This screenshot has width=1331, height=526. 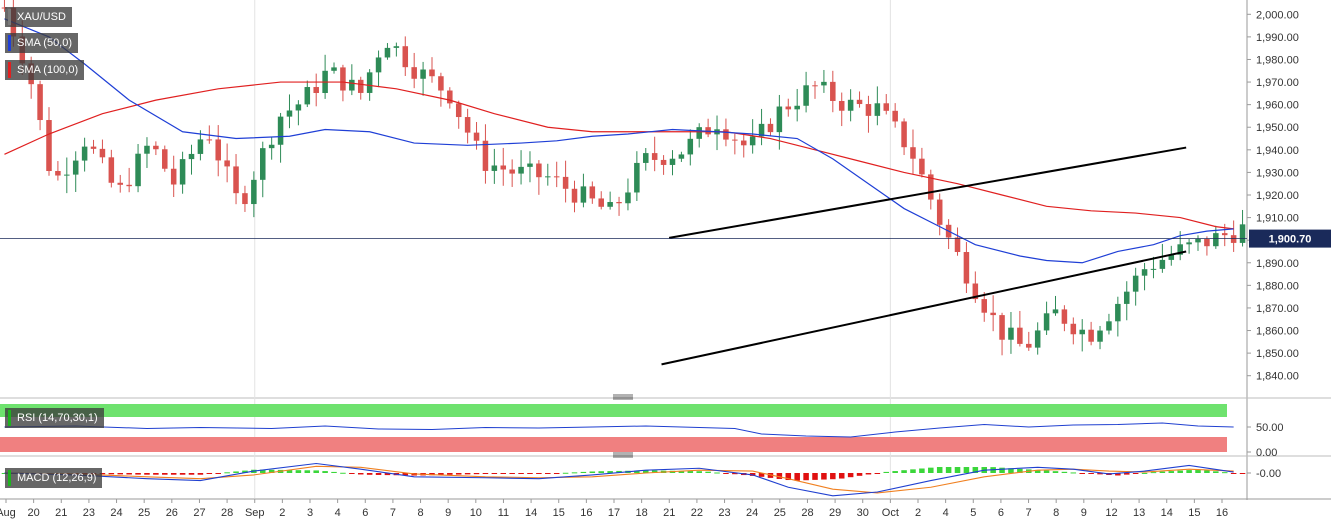 What do you see at coordinates (835, 513) in the screenshot?
I see `x-tick-label: 29` at bounding box center [835, 513].